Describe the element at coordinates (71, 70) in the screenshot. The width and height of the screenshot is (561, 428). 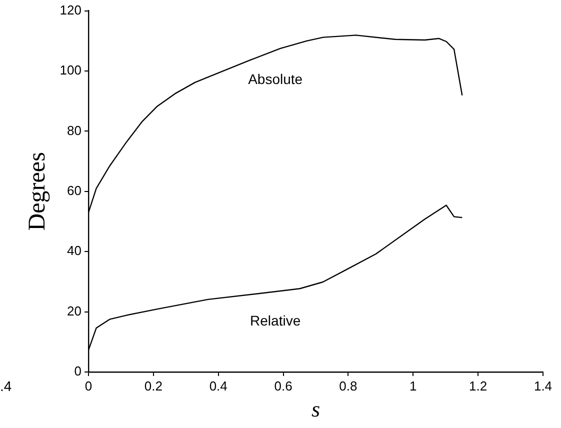
I see `y-tick-label: 100` at that location.